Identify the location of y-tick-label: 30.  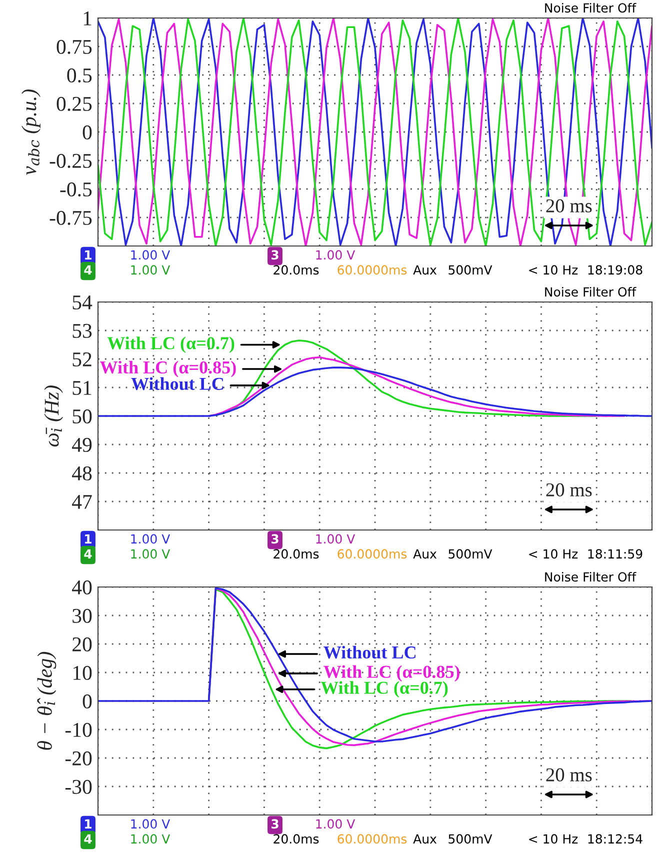
(82, 615).